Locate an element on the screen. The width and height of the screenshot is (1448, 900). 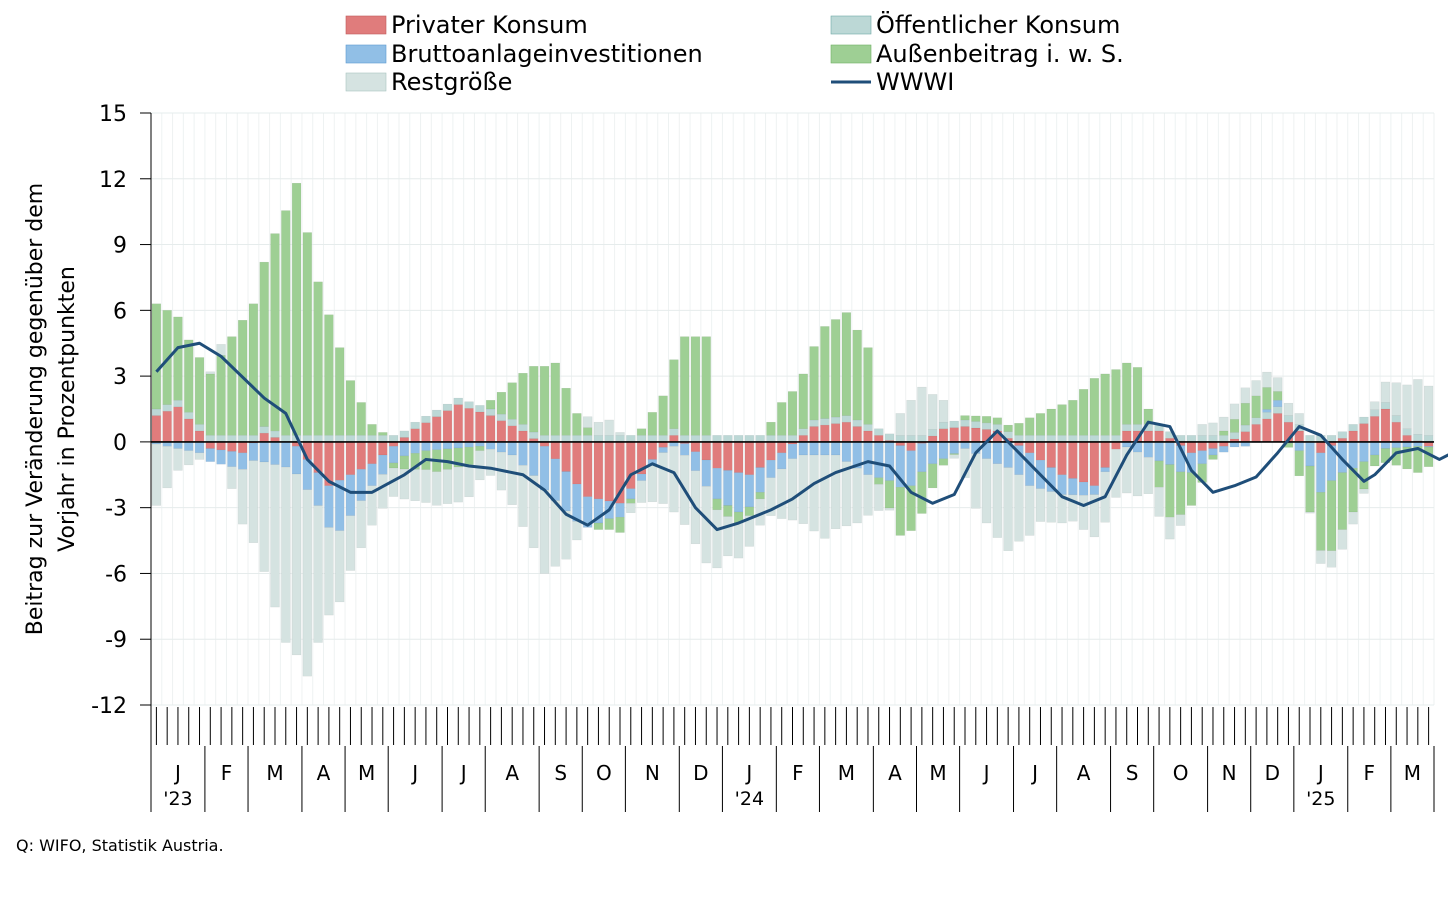
month-label: A is located at coordinates (1084, 773).